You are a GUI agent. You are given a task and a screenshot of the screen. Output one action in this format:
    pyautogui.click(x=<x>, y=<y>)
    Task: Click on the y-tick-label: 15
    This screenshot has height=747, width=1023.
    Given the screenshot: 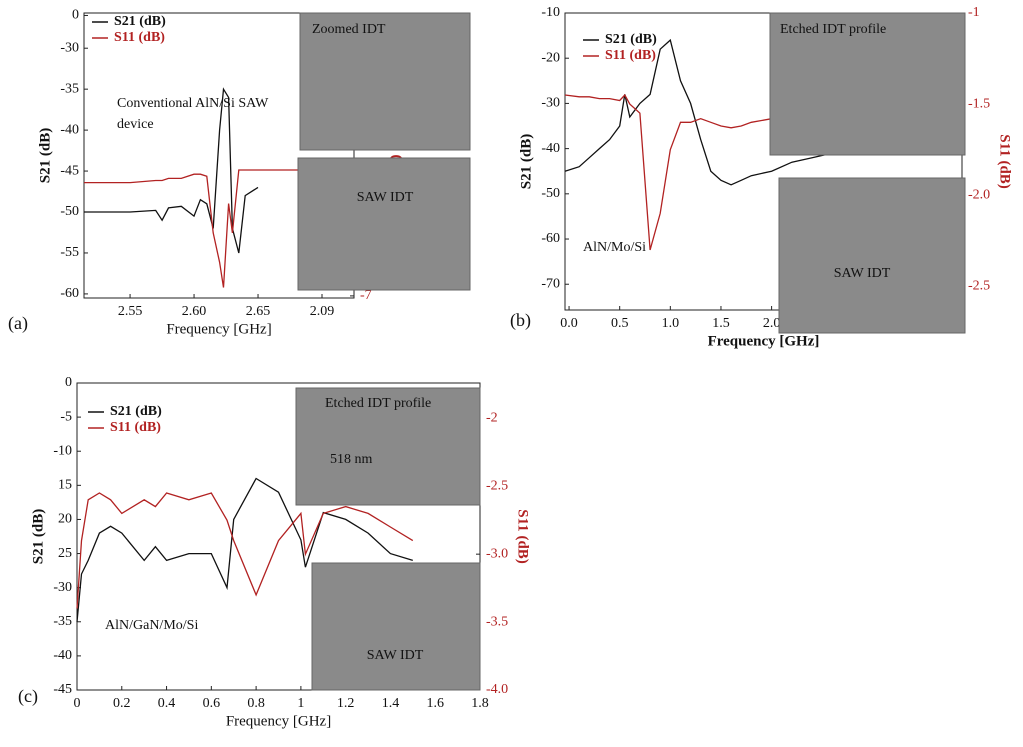 What is the action you would take?
    pyautogui.click(x=65, y=485)
    